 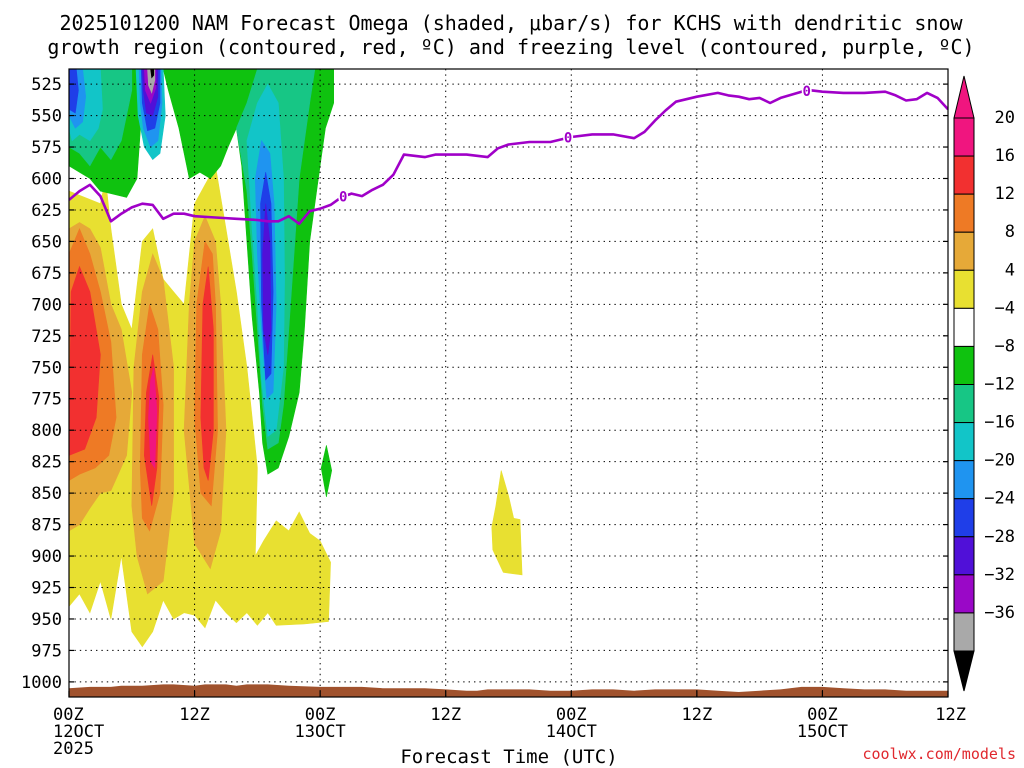 What do you see at coordinates (46, 651) in the screenshot?
I see `y-tick-label-18: 975` at bounding box center [46, 651].